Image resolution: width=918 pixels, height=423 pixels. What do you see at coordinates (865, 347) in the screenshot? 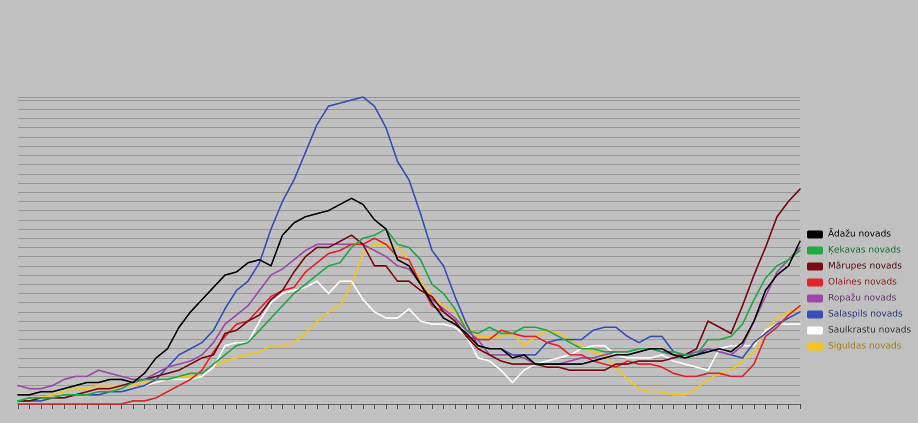
I see `legend-label: Siguldas novads` at bounding box center [865, 347].